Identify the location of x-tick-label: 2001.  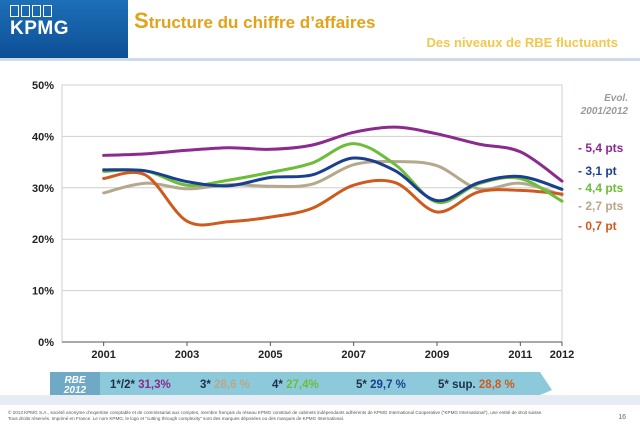
(103, 355).